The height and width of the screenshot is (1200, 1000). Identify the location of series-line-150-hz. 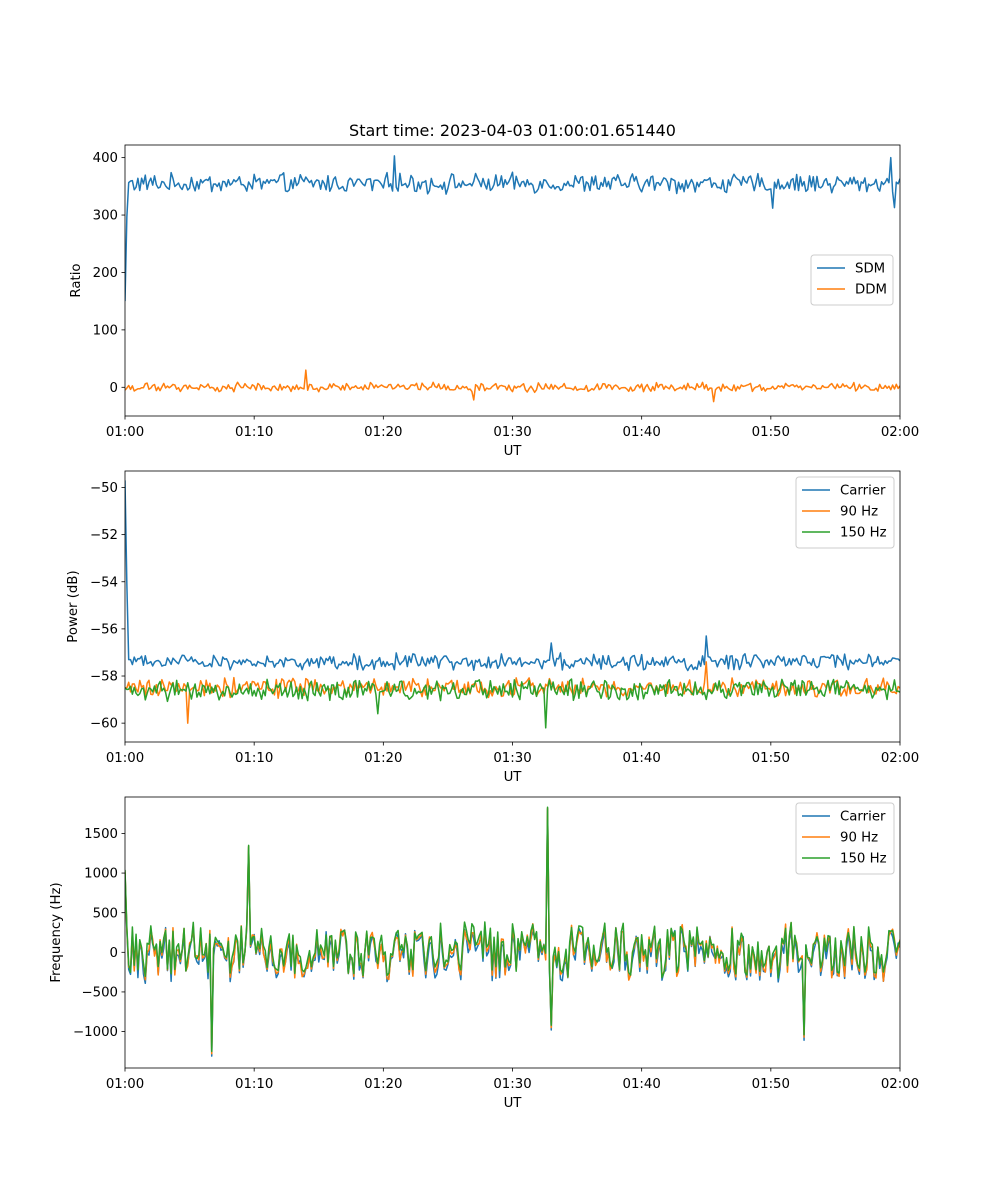
(512, 703).